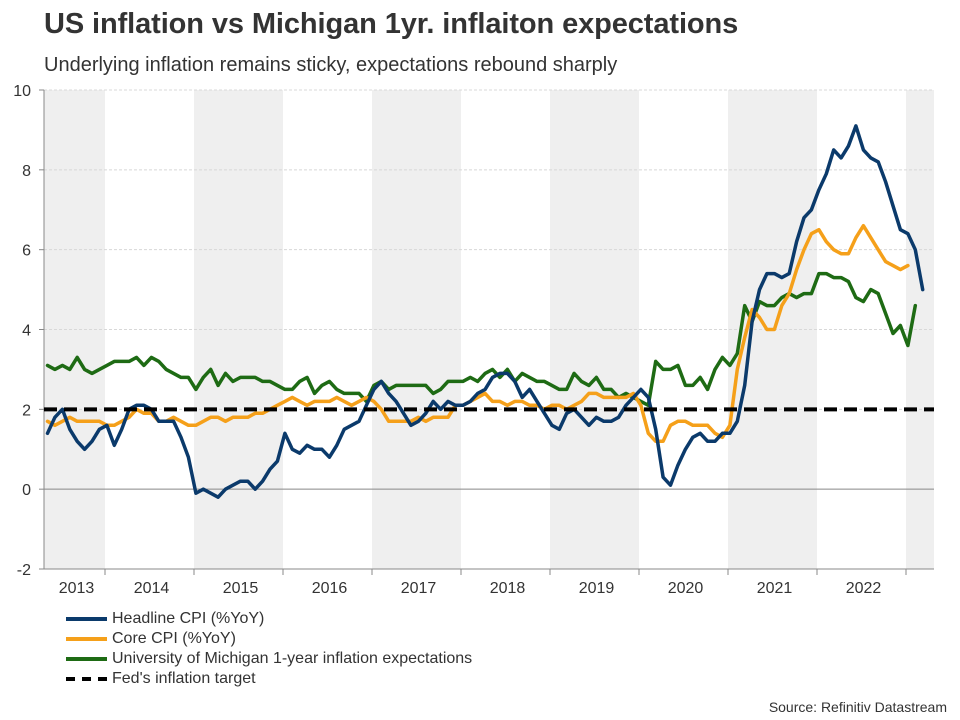 This screenshot has width=960, height=720. What do you see at coordinates (269, 619) in the screenshot?
I see `legend-item-headline-cpi: Headline CPI (%YoY)` at bounding box center [269, 619].